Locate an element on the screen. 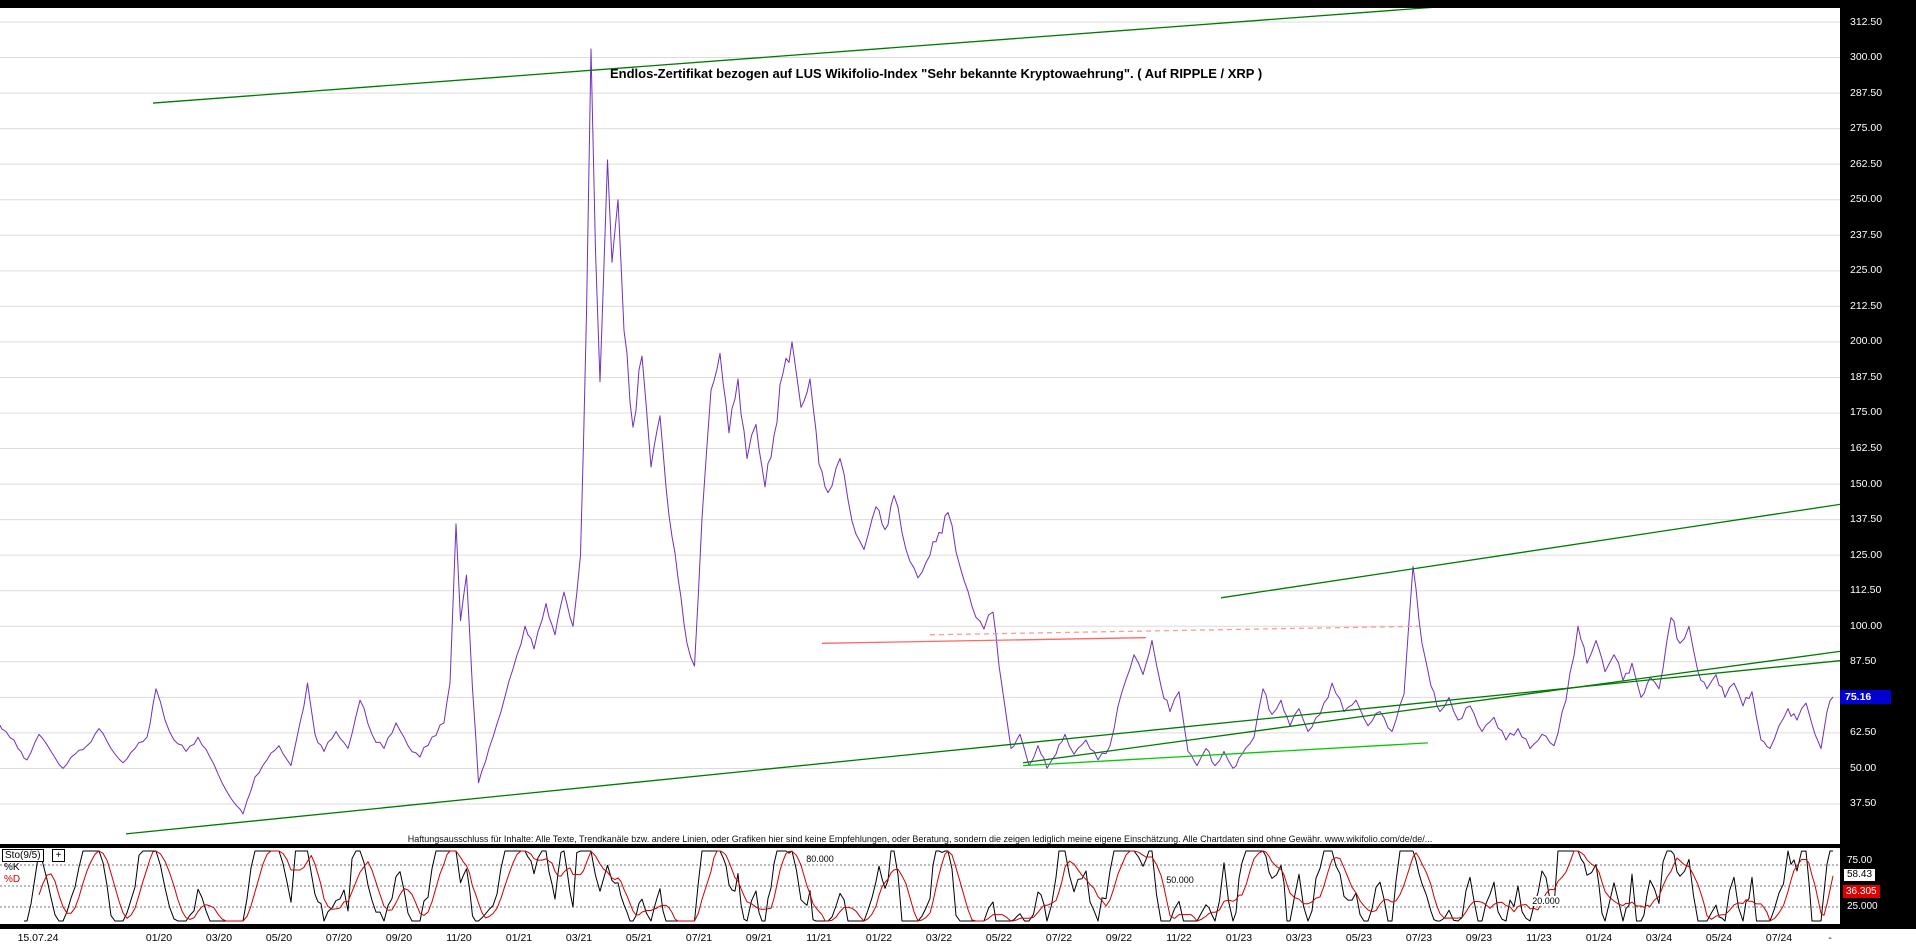 Image resolution: width=1916 pixels, height=948 pixels. time-axis-label: 03/21 is located at coordinates (579, 938).